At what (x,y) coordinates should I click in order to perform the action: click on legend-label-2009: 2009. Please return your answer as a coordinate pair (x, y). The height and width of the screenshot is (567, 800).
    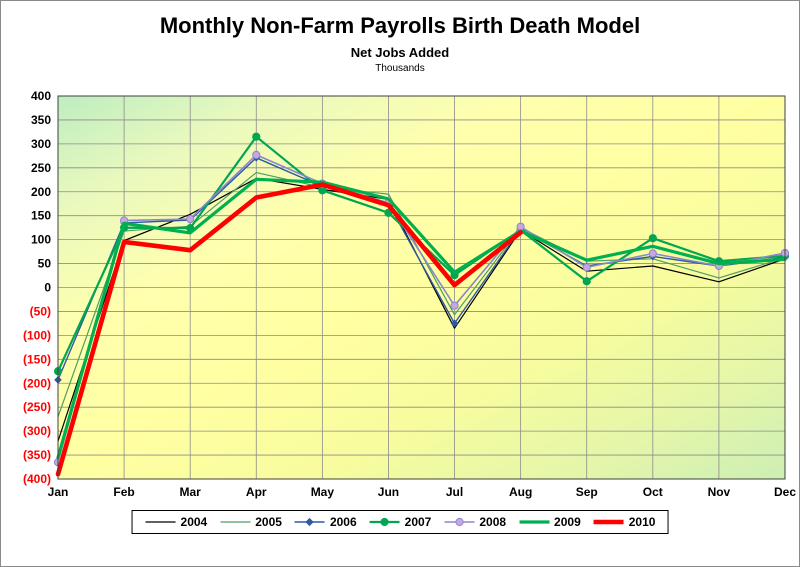
    Looking at the image, I should click on (567, 522).